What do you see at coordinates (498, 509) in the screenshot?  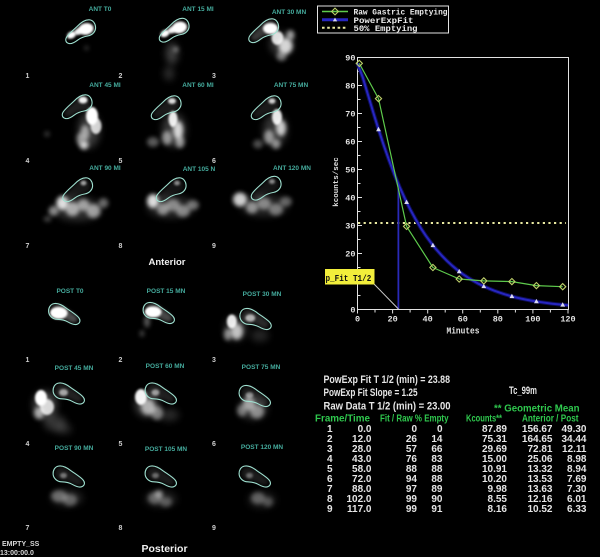 I see `svg-text: 8.16` at bounding box center [498, 509].